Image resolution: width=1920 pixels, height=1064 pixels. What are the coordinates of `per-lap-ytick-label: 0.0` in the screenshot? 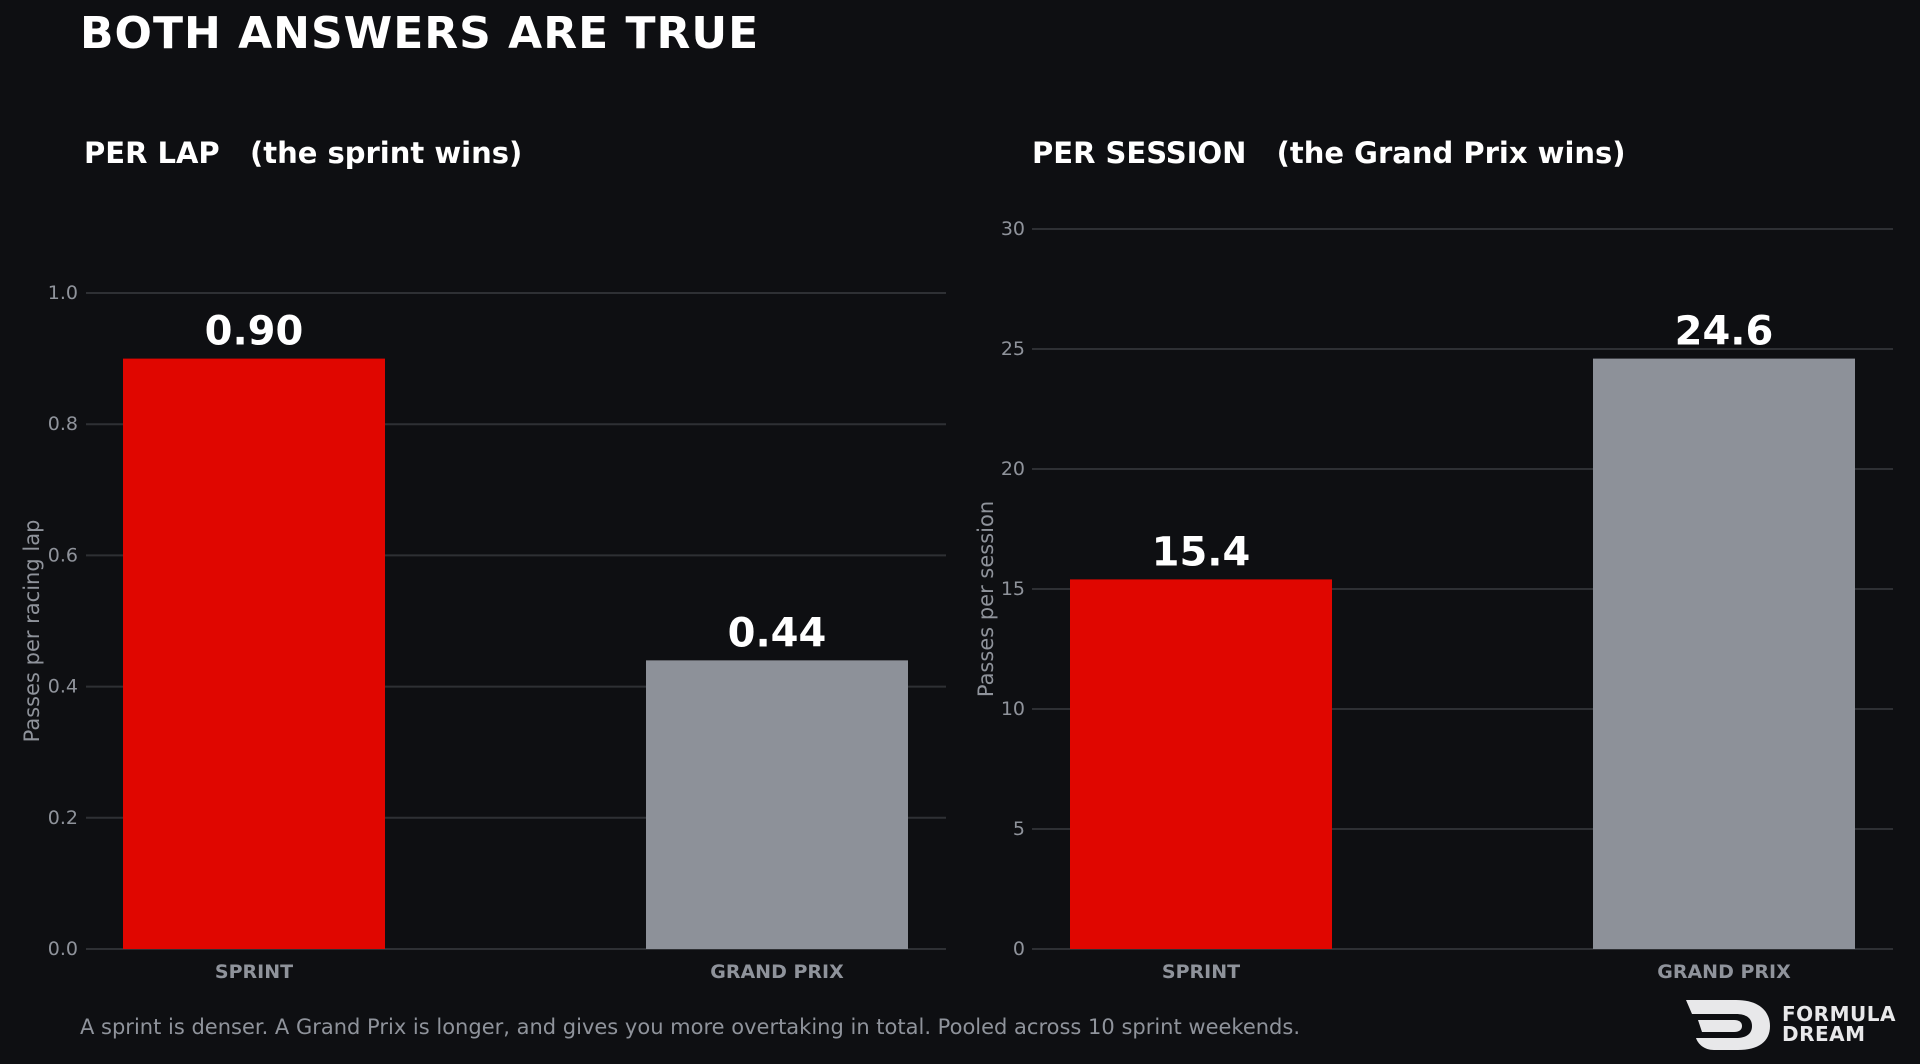 It's located at (63, 949).